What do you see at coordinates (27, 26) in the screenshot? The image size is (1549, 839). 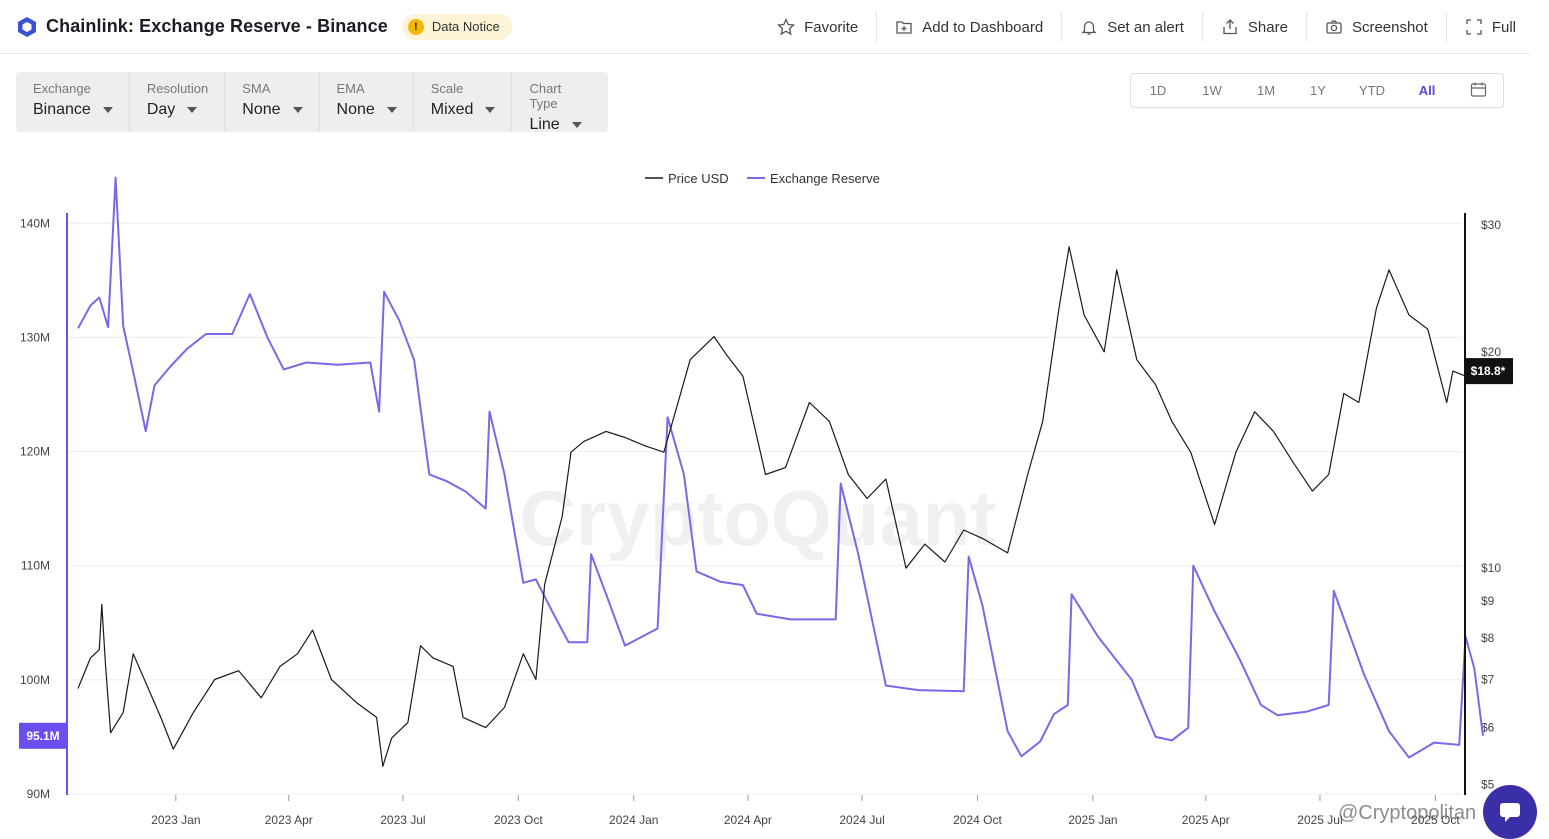 I see `chainlink-logo-icon` at bounding box center [27, 26].